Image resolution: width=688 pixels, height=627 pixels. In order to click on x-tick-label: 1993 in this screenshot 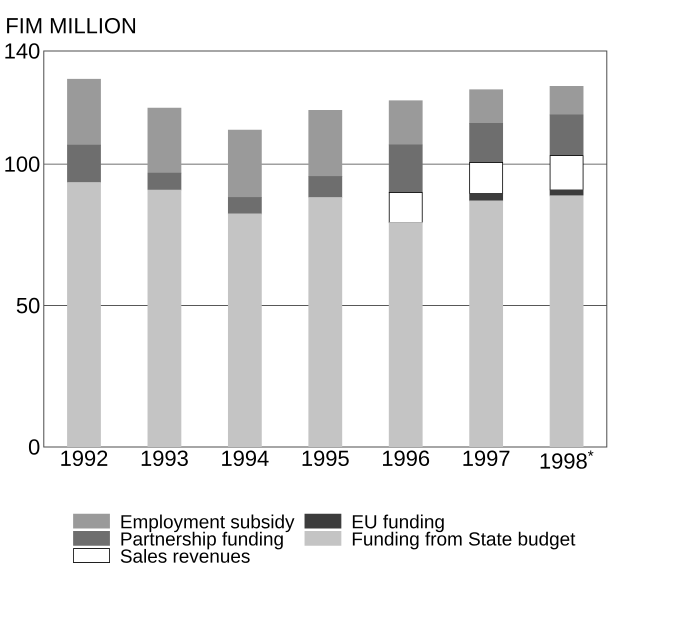, I will do `click(165, 458)`.